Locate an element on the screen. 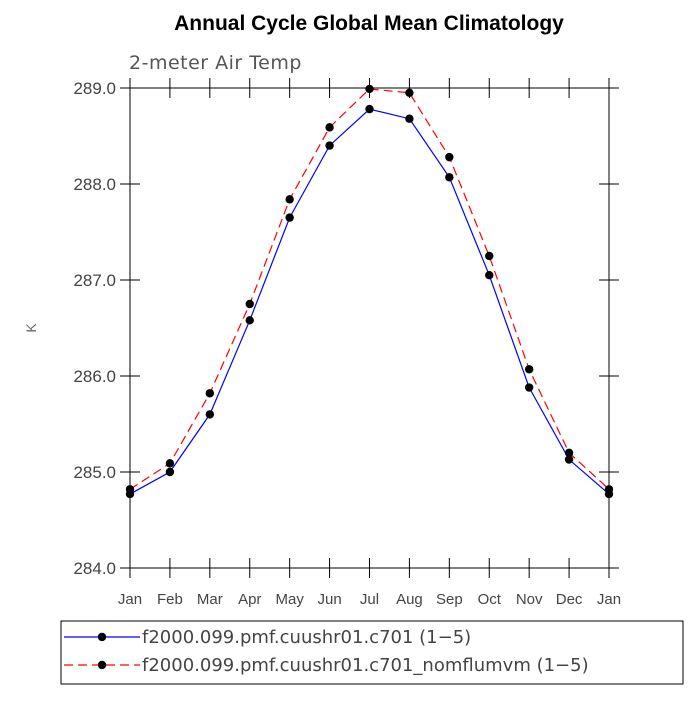 This screenshot has height=705, width=700. x-tick-label: Mar is located at coordinates (210, 599).